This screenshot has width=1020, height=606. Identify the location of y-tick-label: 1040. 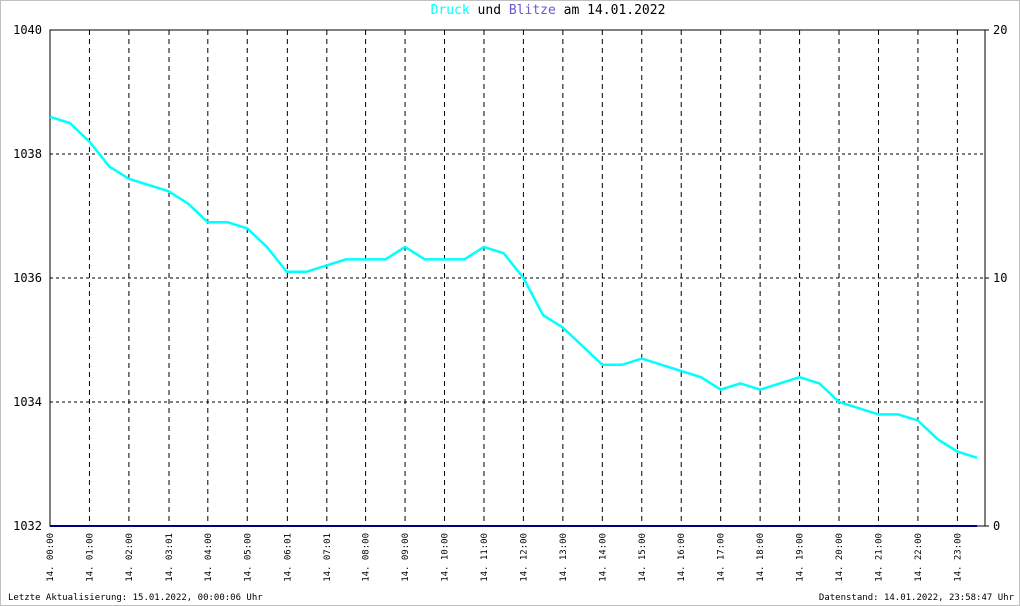
(27, 30).